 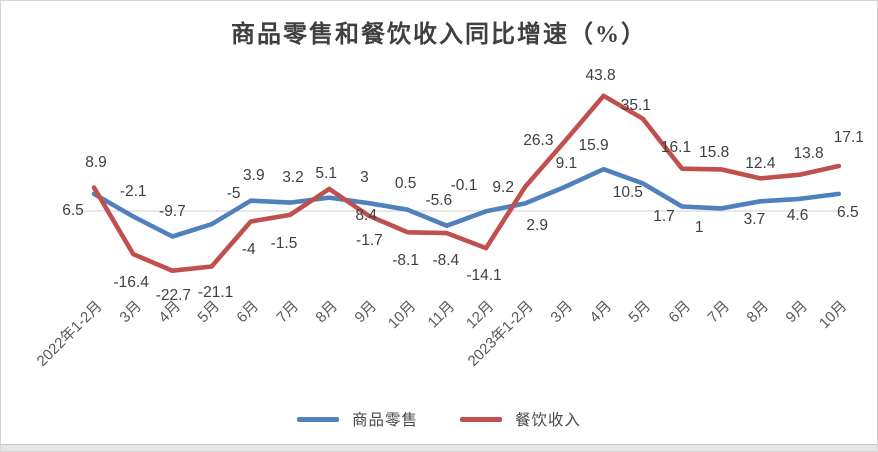 I want to click on data-label: 15.8, so click(x=714, y=153).